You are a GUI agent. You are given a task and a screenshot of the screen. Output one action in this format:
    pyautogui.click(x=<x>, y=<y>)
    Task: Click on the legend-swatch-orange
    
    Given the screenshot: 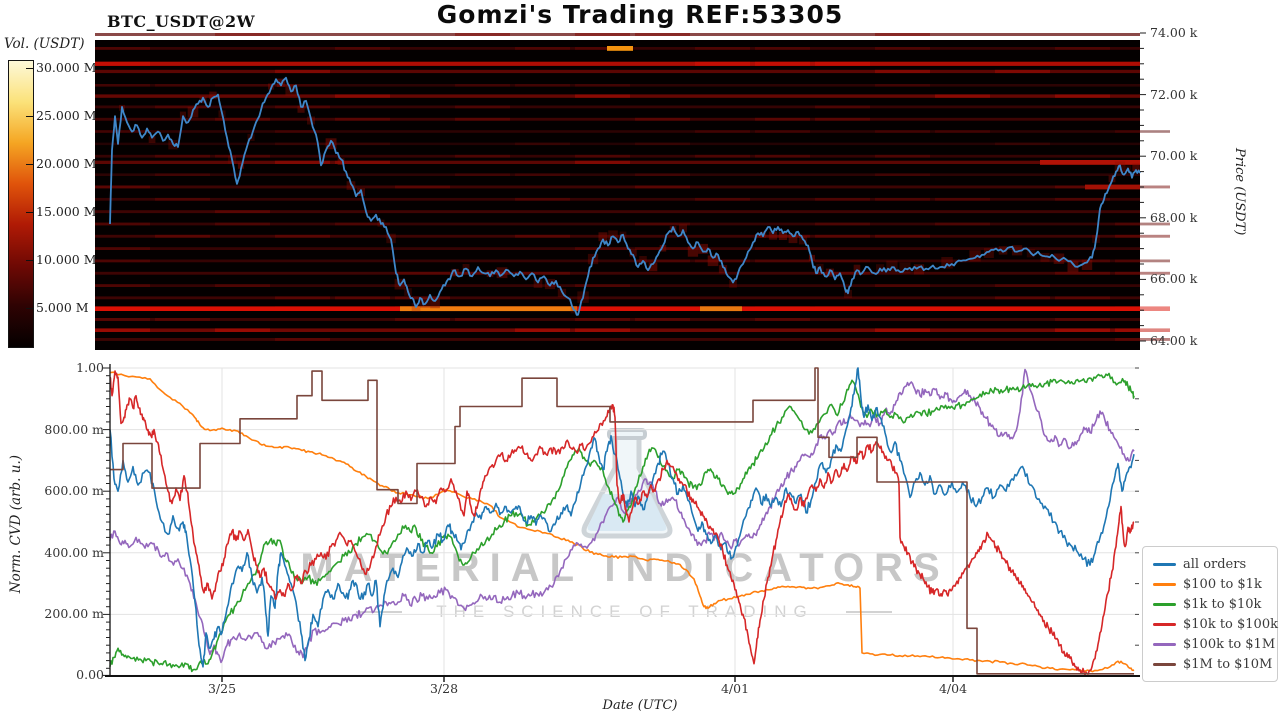 What is the action you would take?
    pyautogui.click(x=1164, y=584)
    